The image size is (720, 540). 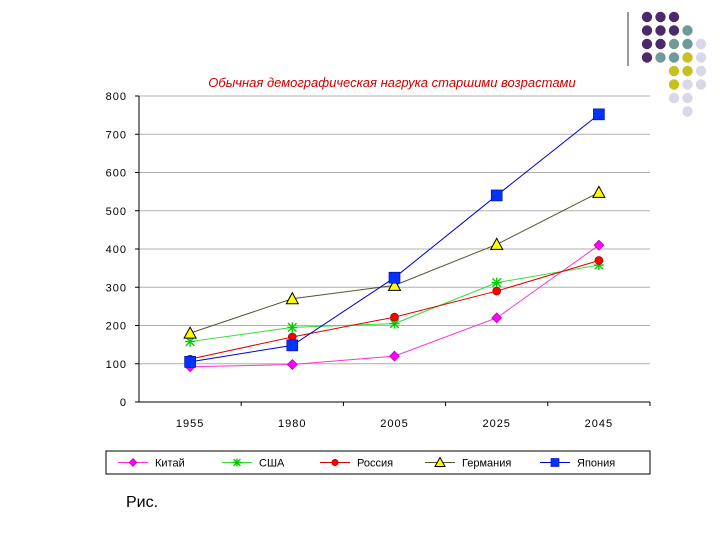 What do you see at coordinates (116, 97) in the screenshot?
I see `y-tick-label: 800` at bounding box center [116, 97].